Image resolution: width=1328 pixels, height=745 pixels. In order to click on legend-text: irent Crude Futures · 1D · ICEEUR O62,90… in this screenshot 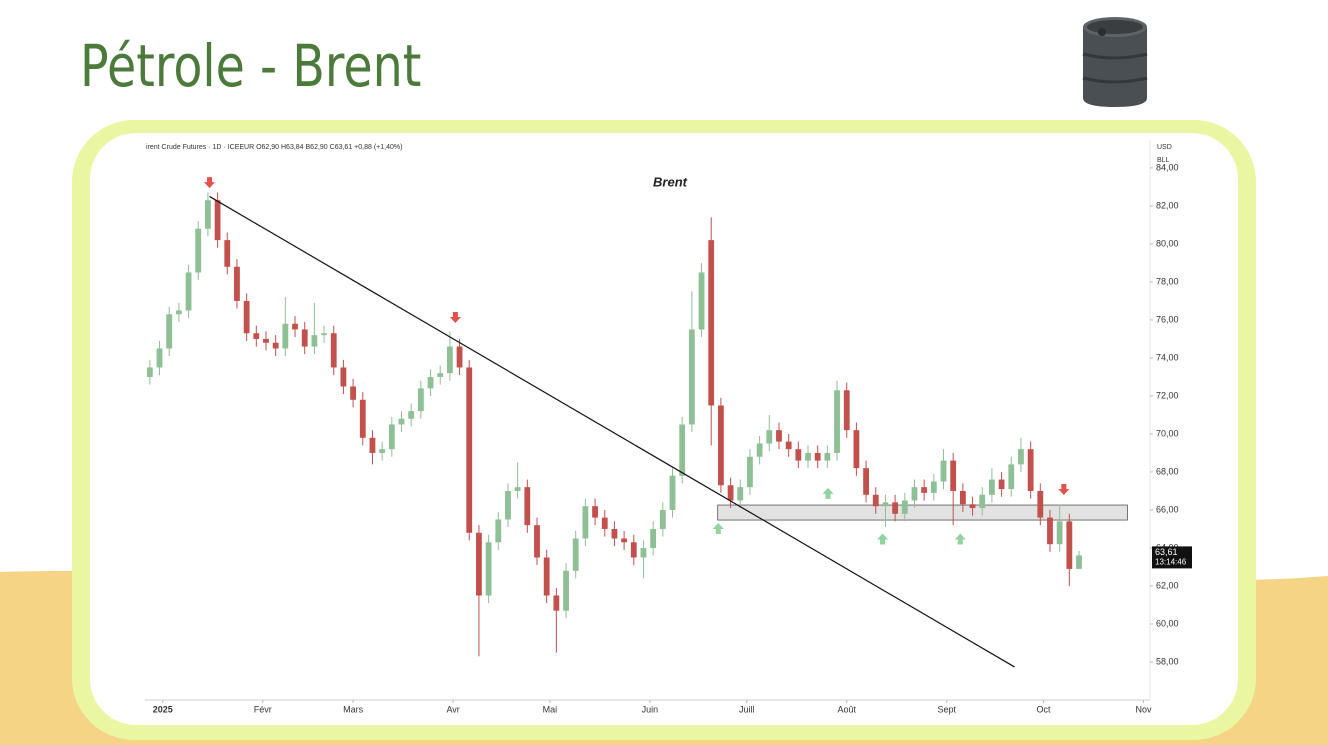, I will do `click(274, 147)`.